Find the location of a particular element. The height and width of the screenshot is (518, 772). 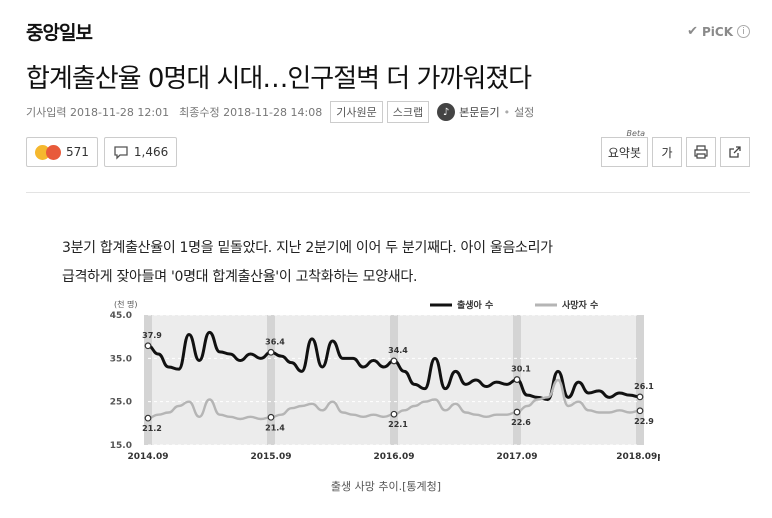

data-label: 21.4 is located at coordinates (275, 427).